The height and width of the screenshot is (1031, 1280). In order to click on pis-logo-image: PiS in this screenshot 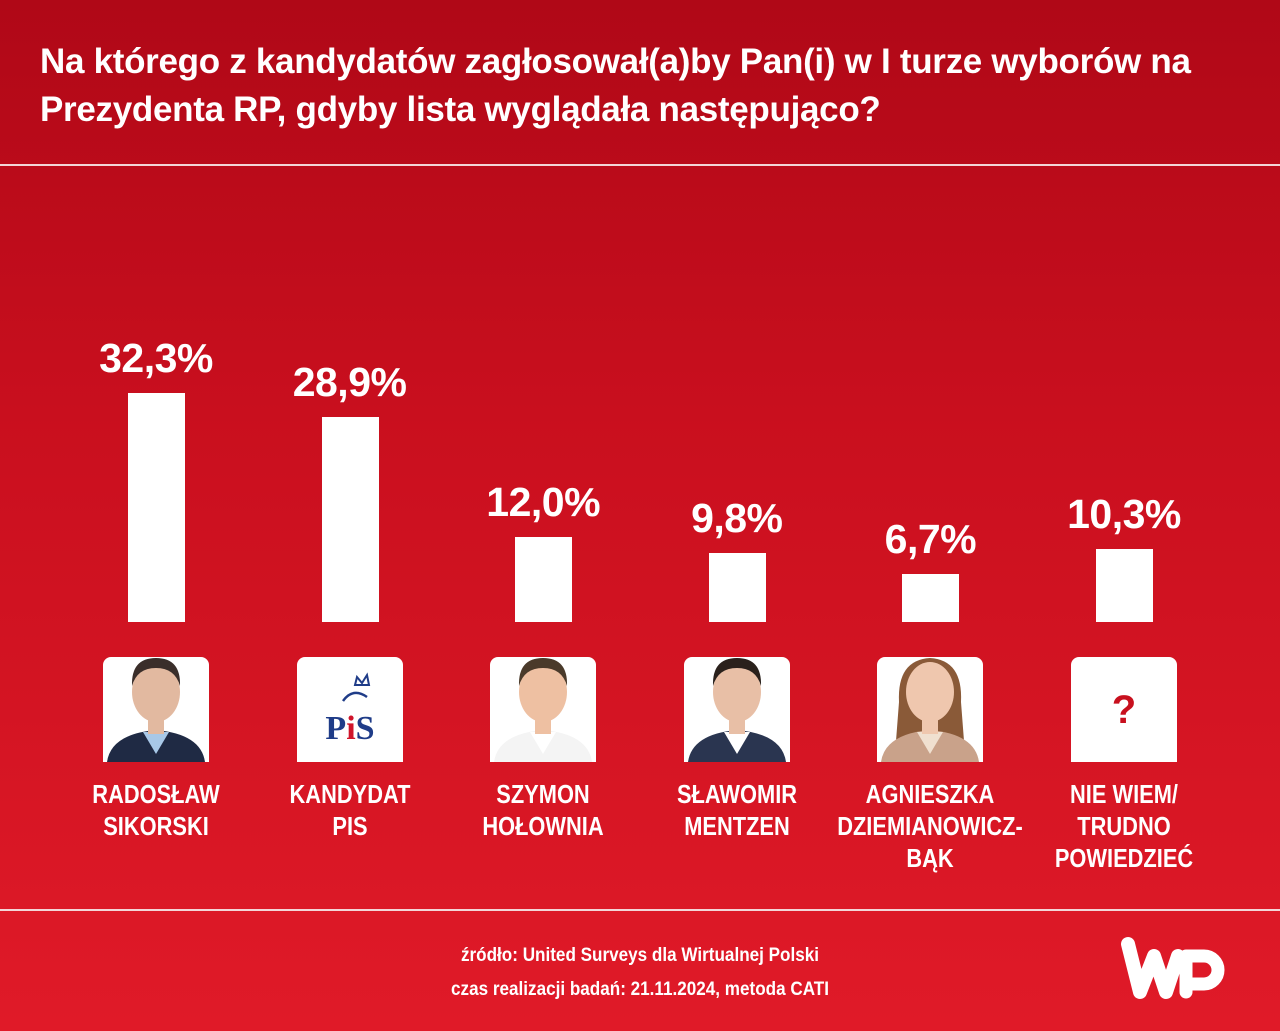, I will do `click(349, 709)`.